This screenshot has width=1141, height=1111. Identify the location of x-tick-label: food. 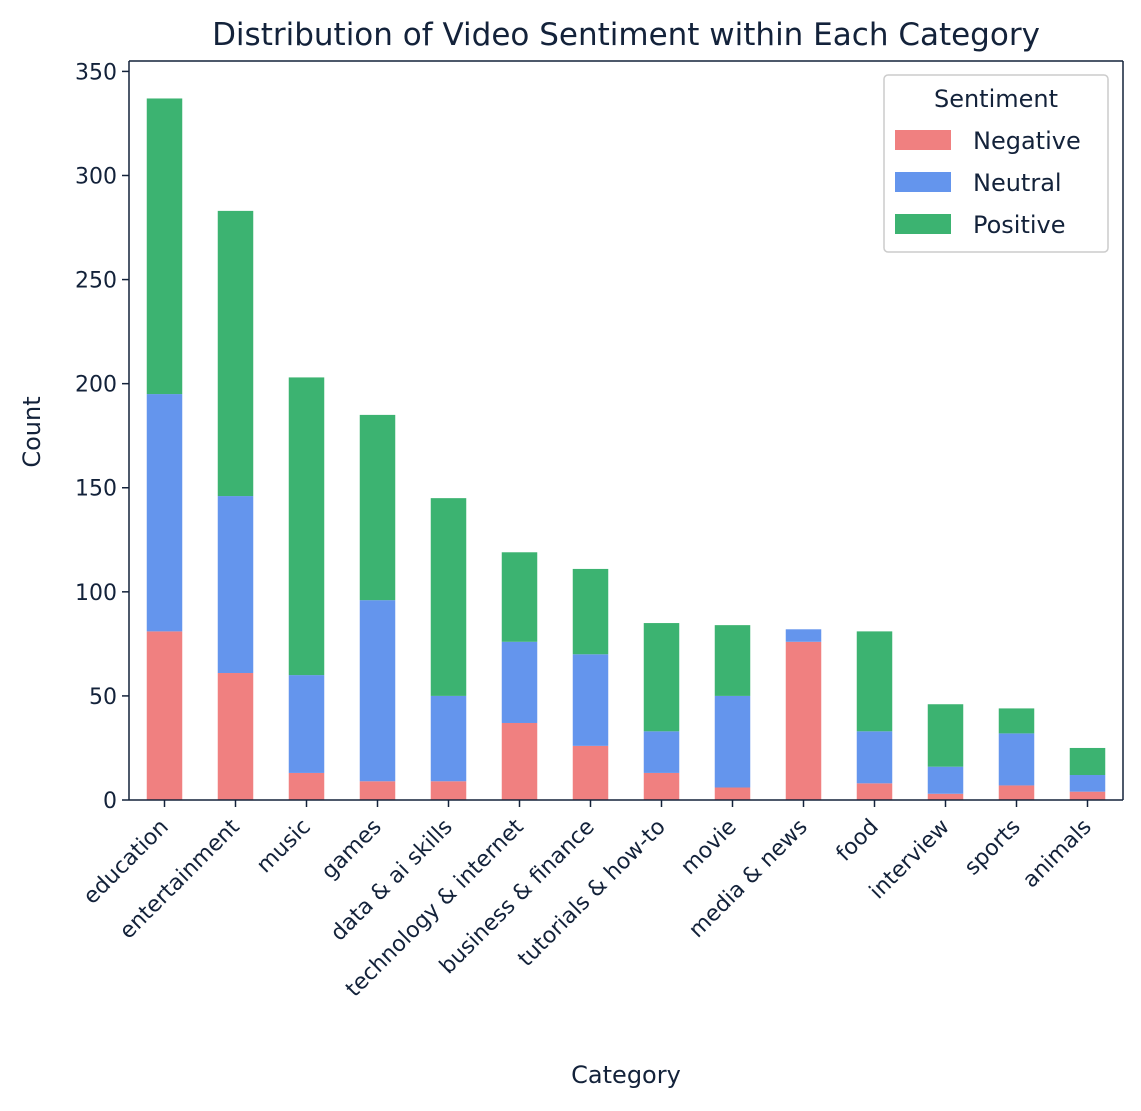
(858, 841).